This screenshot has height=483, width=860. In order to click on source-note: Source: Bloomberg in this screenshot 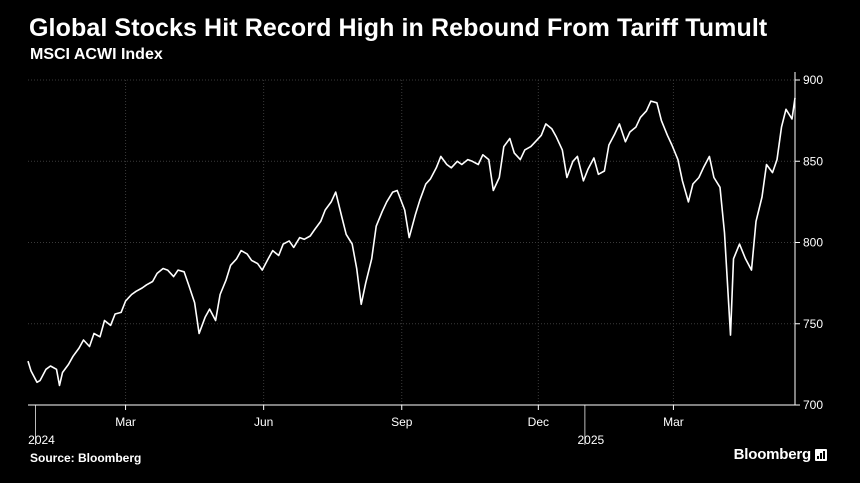, I will do `click(86, 458)`.